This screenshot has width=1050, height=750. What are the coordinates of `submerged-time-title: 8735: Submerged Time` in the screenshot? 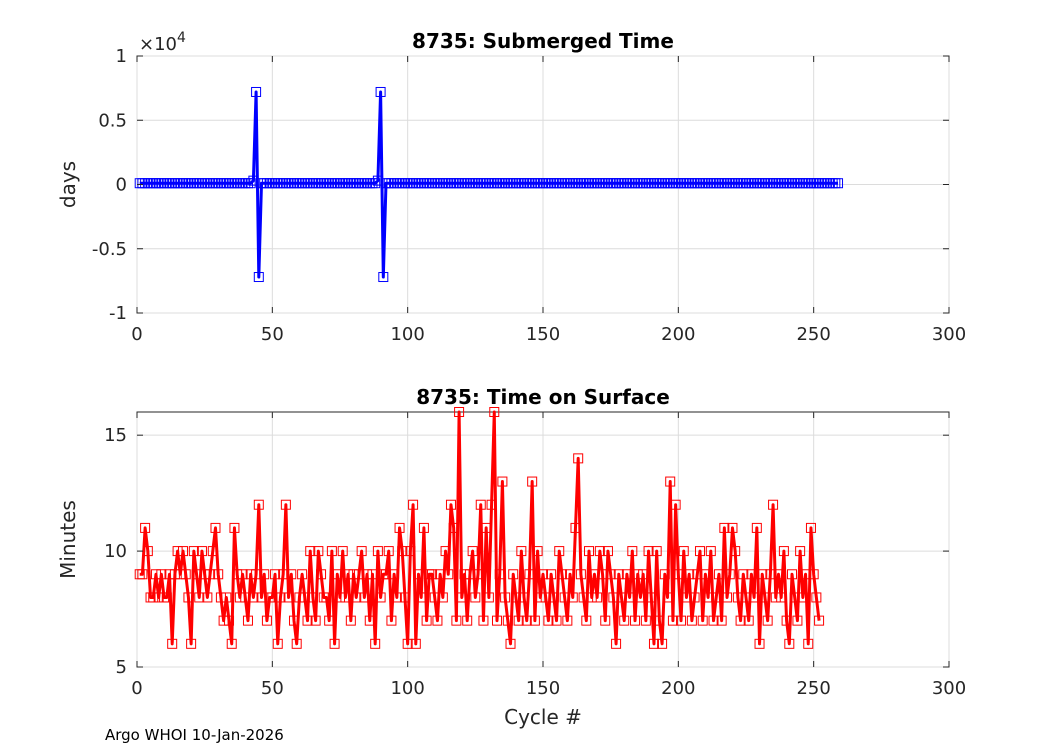 It's located at (543, 41).